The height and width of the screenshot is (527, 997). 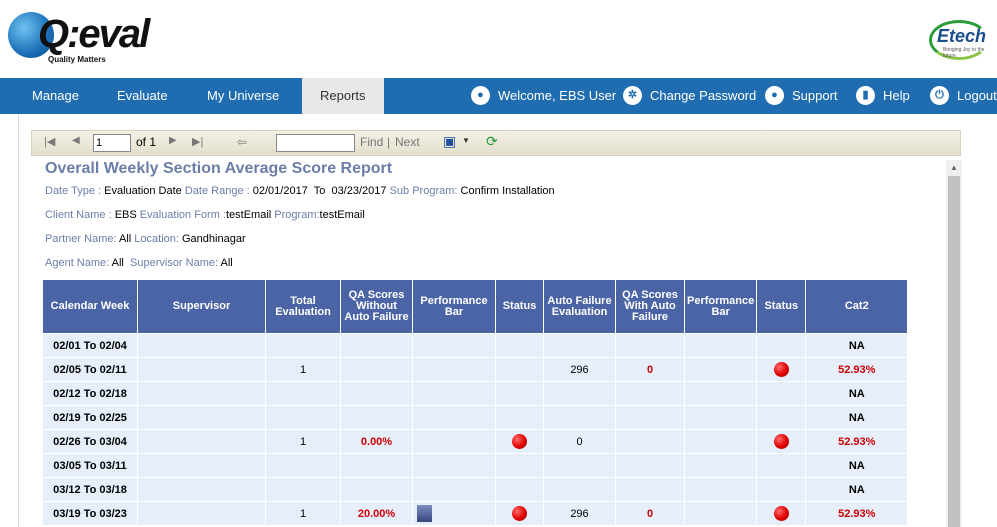 What do you see at coordinates (117, 263) in the screenshot?
I see `agent-value: All` at bounding box center [117, 263].